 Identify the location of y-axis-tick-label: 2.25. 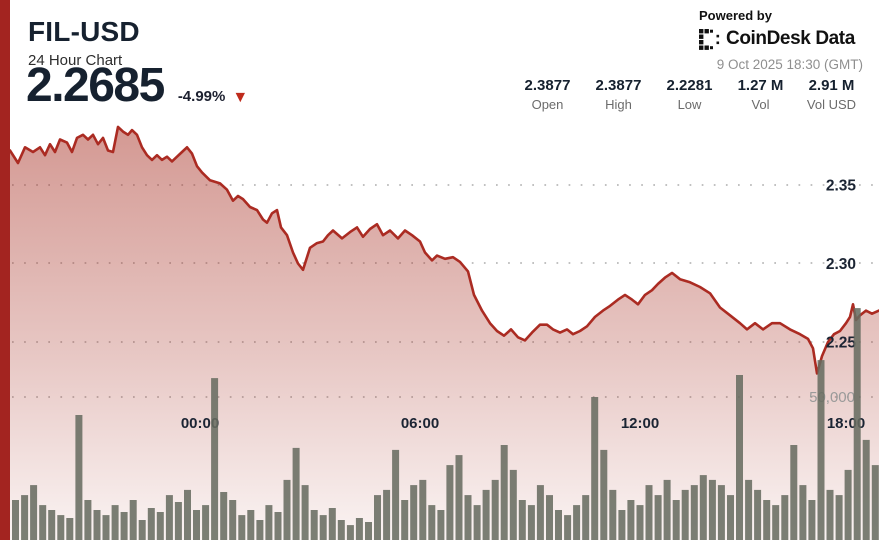
(841, 343).